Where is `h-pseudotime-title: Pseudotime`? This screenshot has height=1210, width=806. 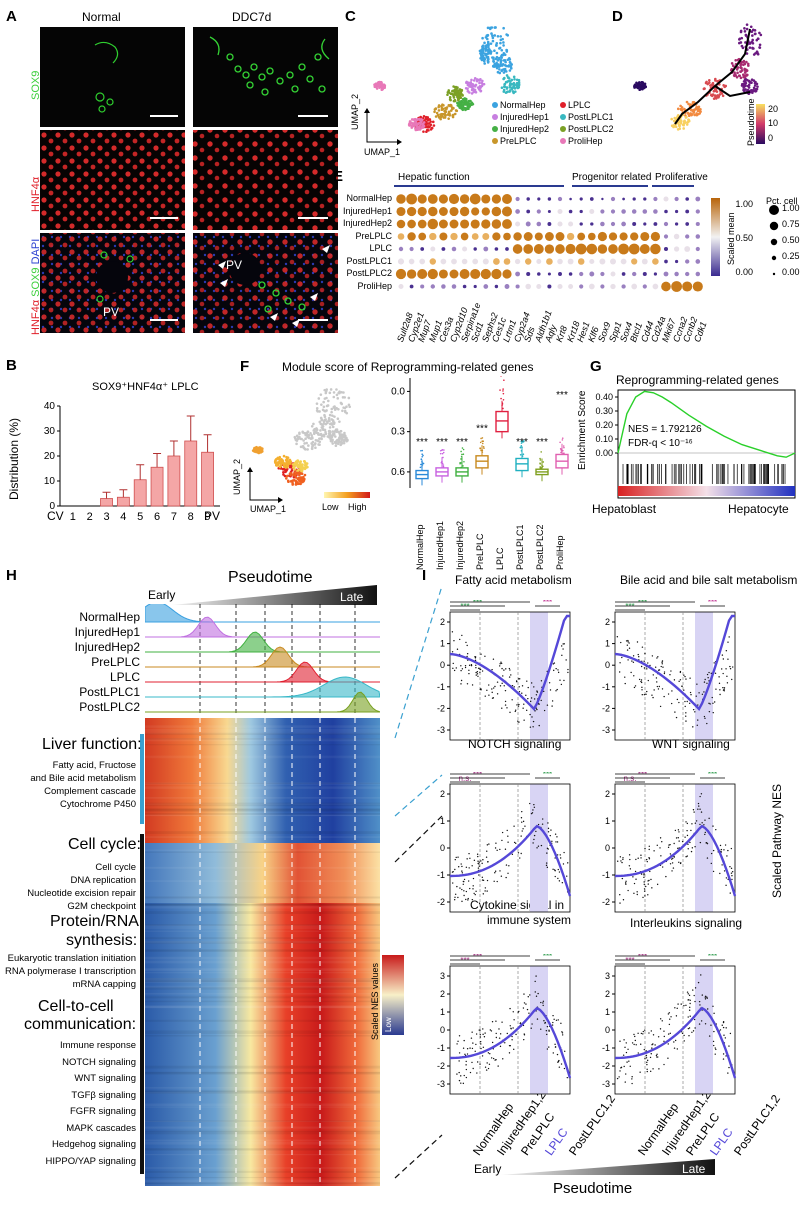 h-pseudotime-title: Pseudotime is located at coordinates (270, 577).